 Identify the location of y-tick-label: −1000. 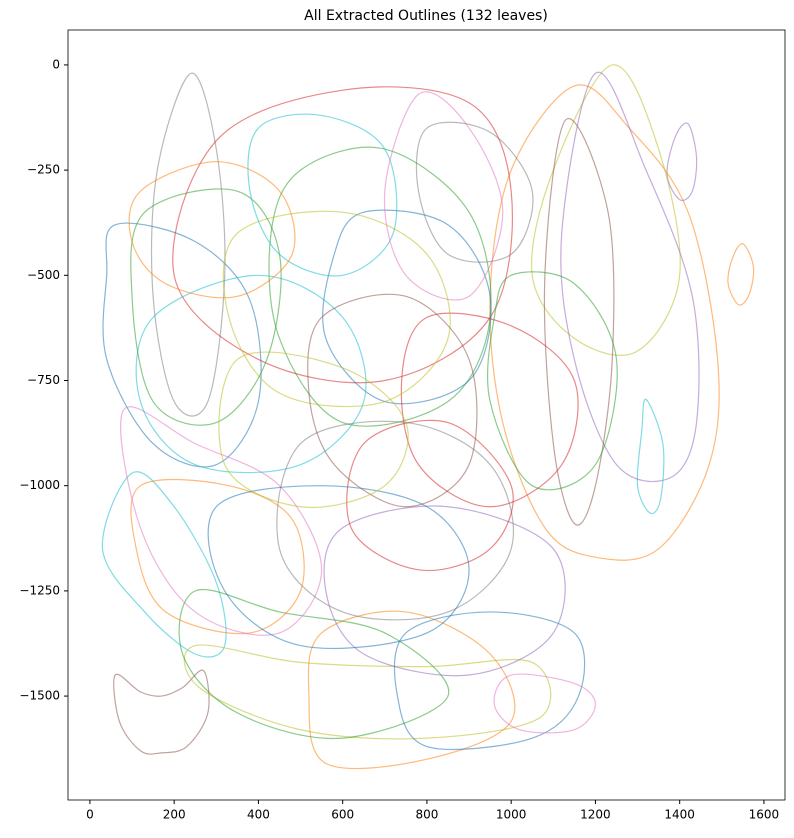
(39, 485).